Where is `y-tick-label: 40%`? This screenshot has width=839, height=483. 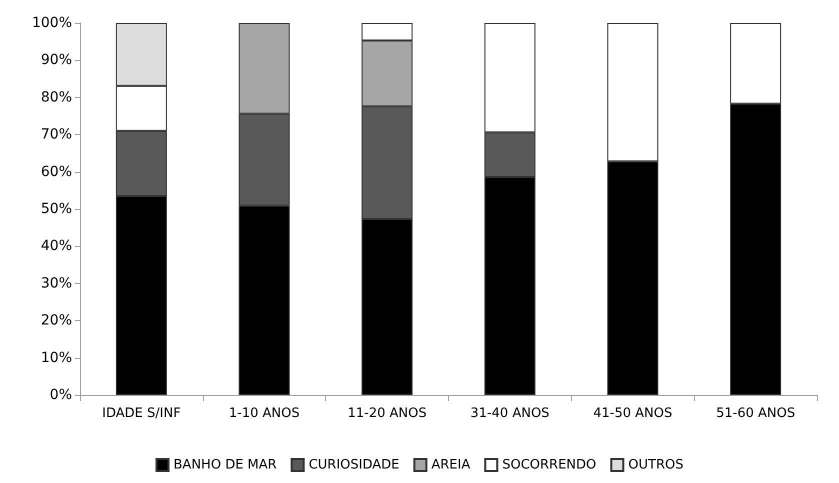
y-tick-label: 40% is located at coordinates (56, 246).